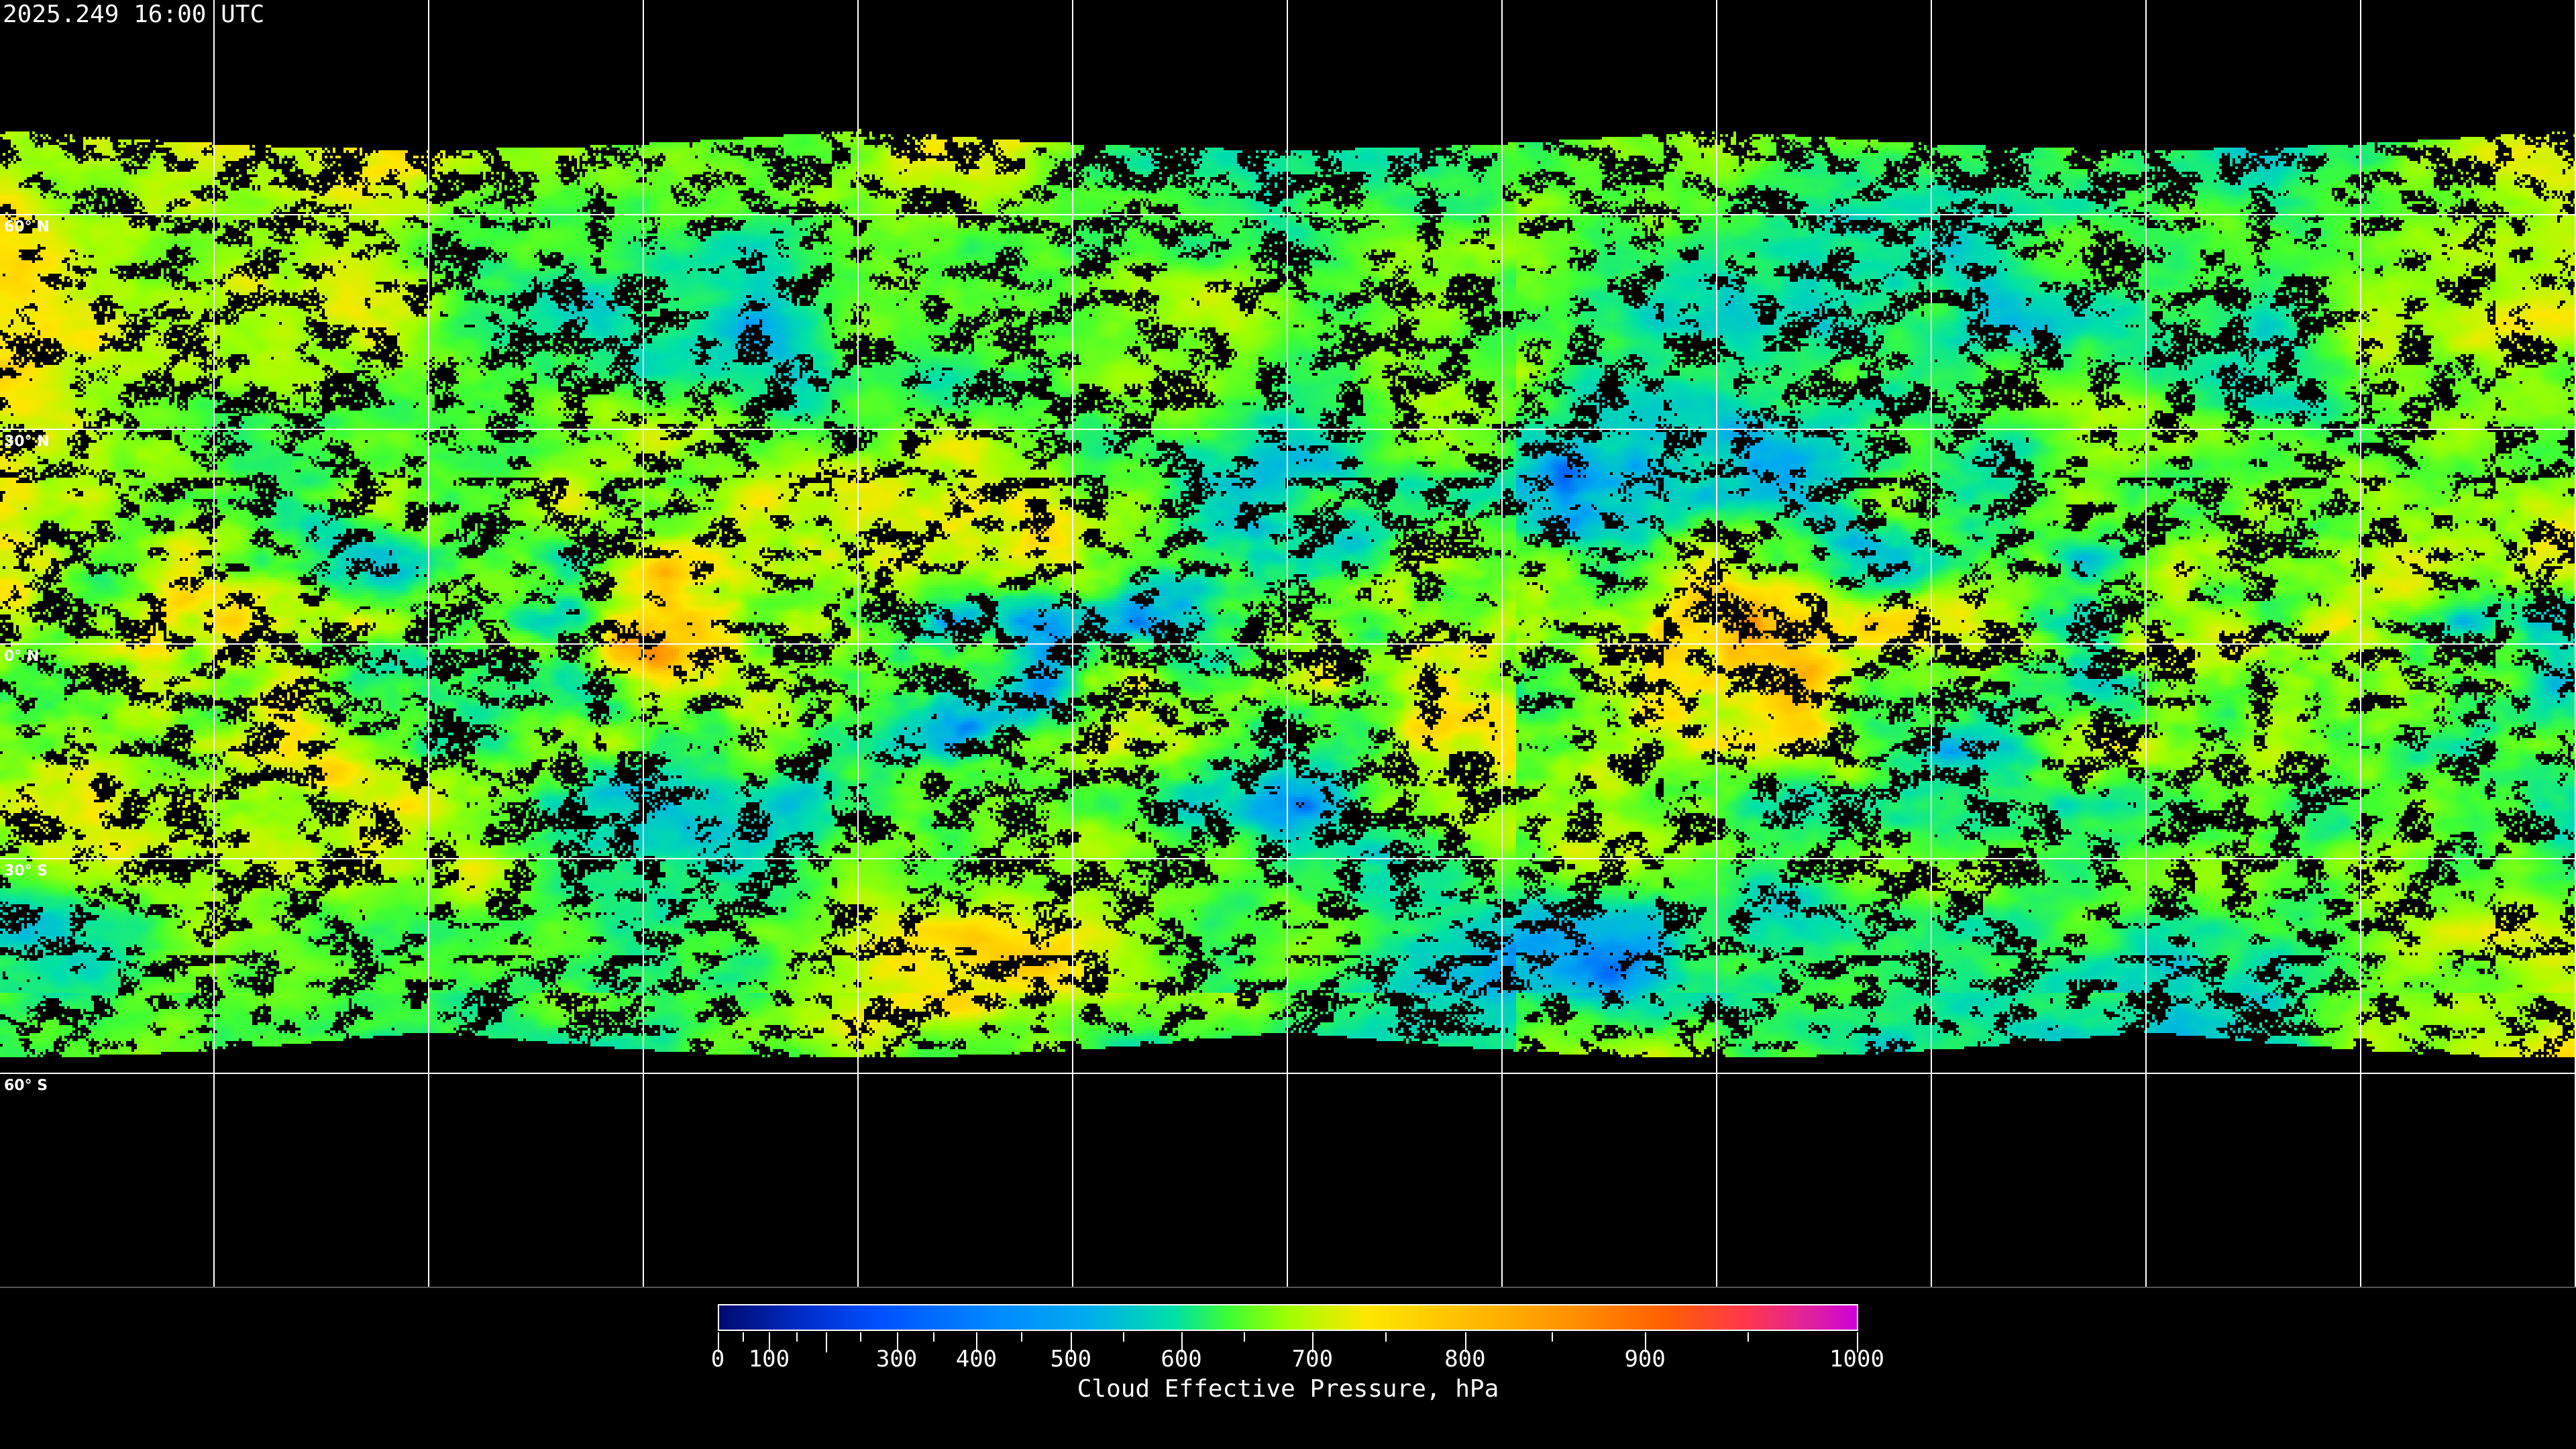 Image resolution: width=2576 pixels, height=1449 pixels. Describe the element at coordinates (1288, 1389) in the screenshot. I see `colorbar-title: Cloud Effective Pressure, hPa` at that location.